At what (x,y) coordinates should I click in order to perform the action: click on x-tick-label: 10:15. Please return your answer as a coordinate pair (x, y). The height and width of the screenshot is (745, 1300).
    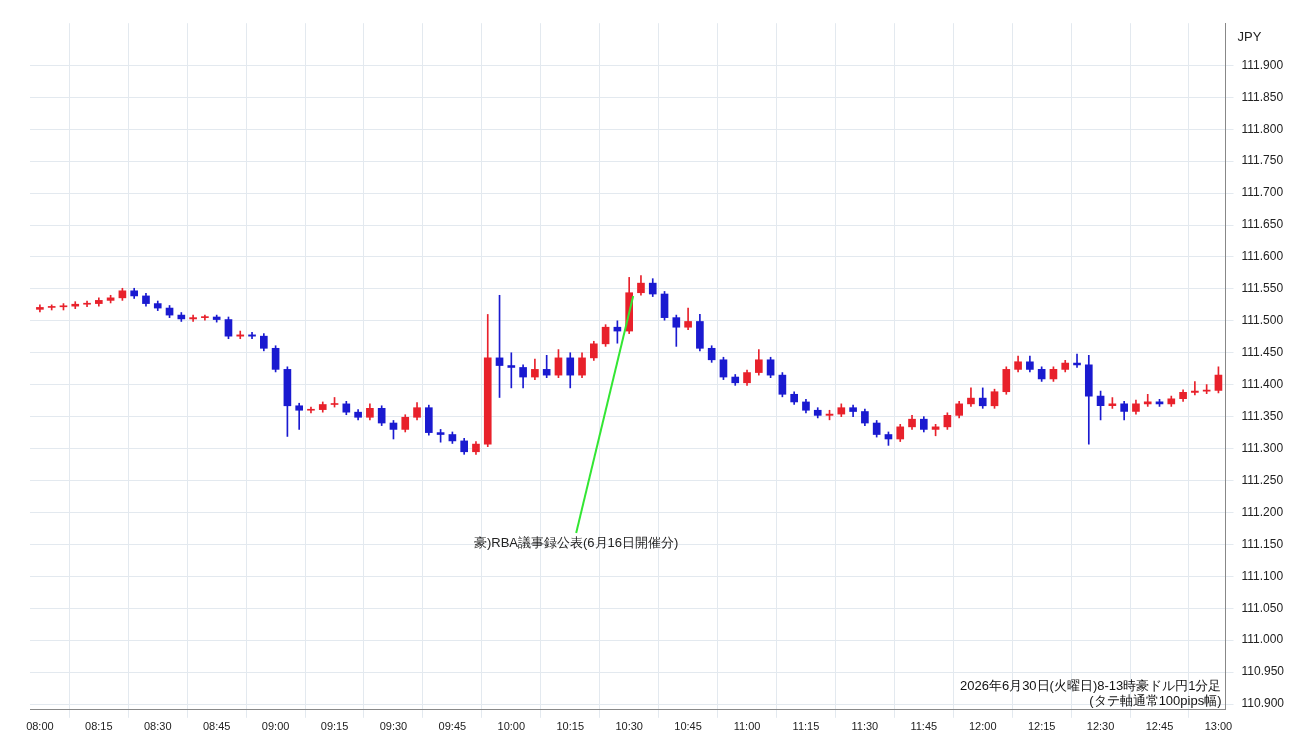
    Looking at the image, I should click on (570, 726).